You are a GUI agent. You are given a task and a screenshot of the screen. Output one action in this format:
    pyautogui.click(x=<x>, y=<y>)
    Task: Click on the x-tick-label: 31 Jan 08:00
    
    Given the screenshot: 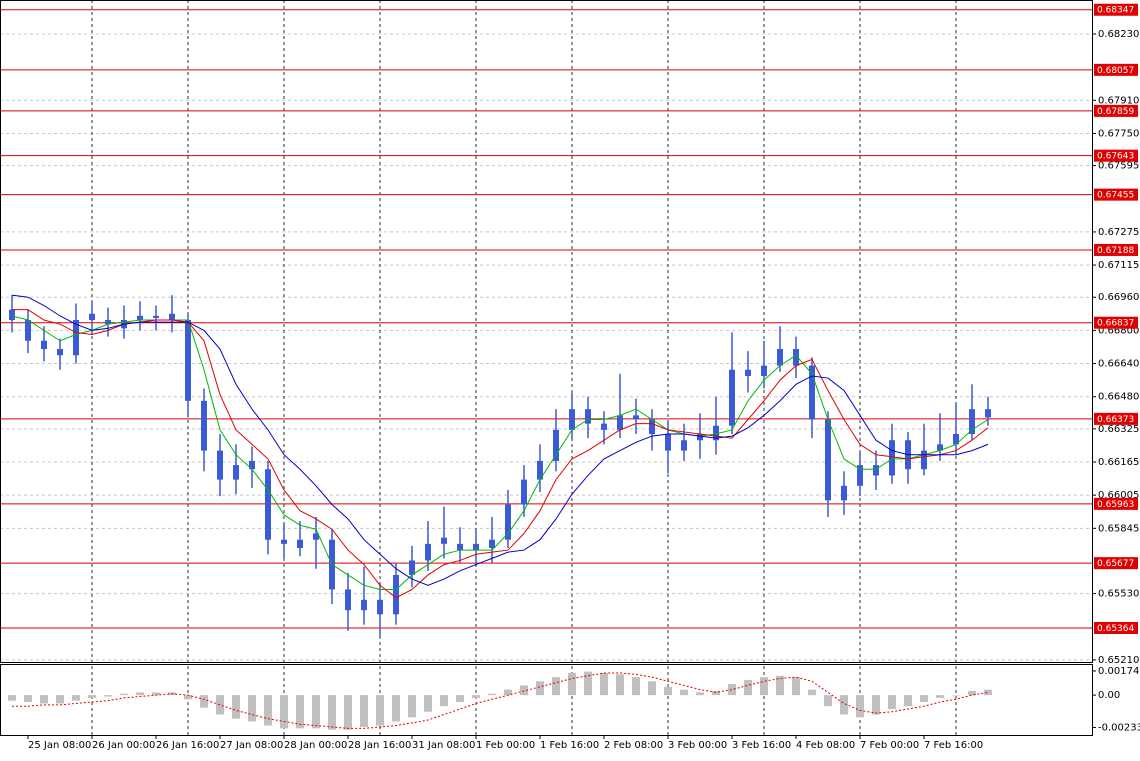 What is the action you would take?
    pyautogui.click(x=443, y=745)
    